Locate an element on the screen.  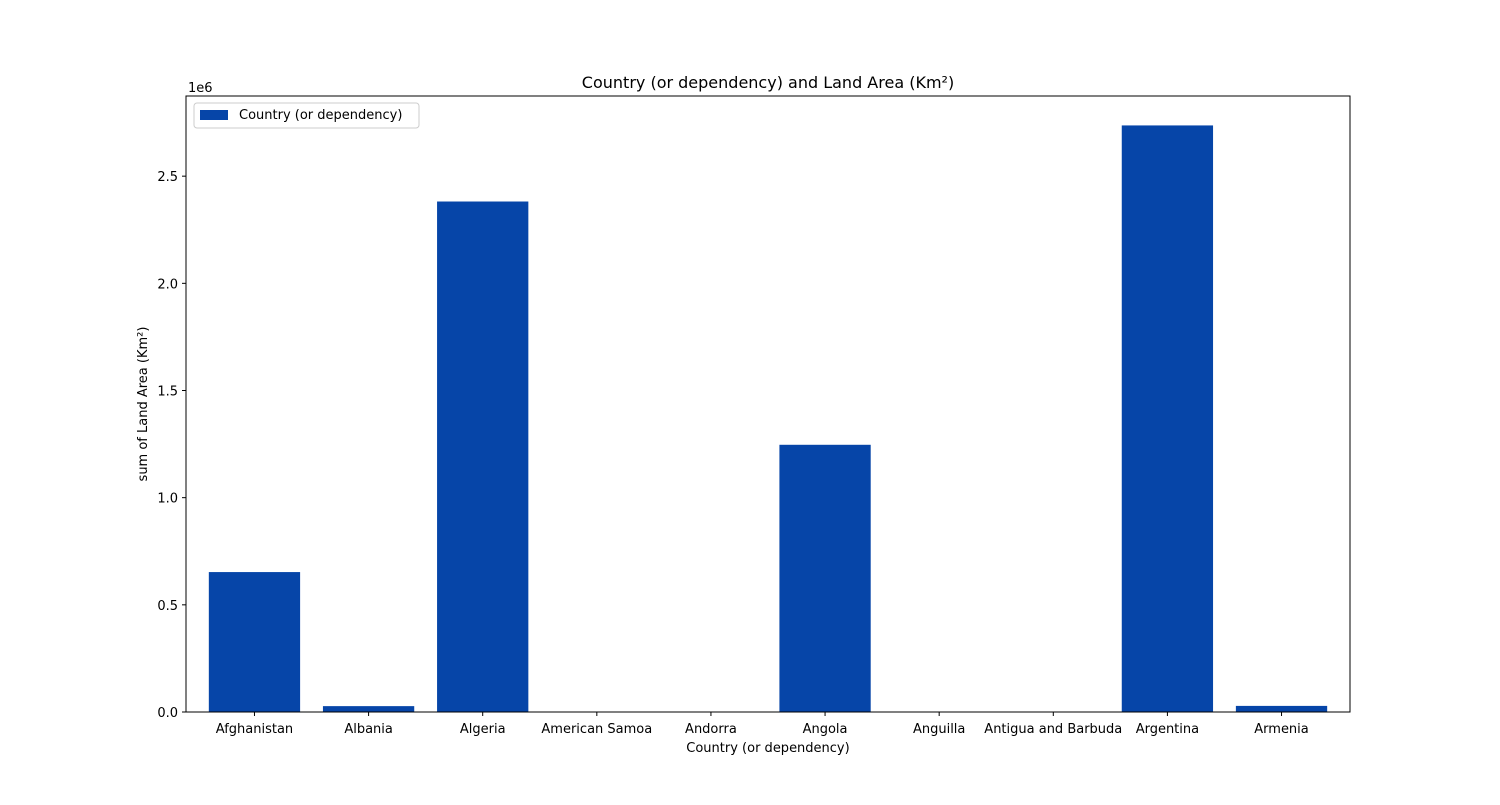
x-axis-label: Country (or dependency) is located at coordinates (767, 748).